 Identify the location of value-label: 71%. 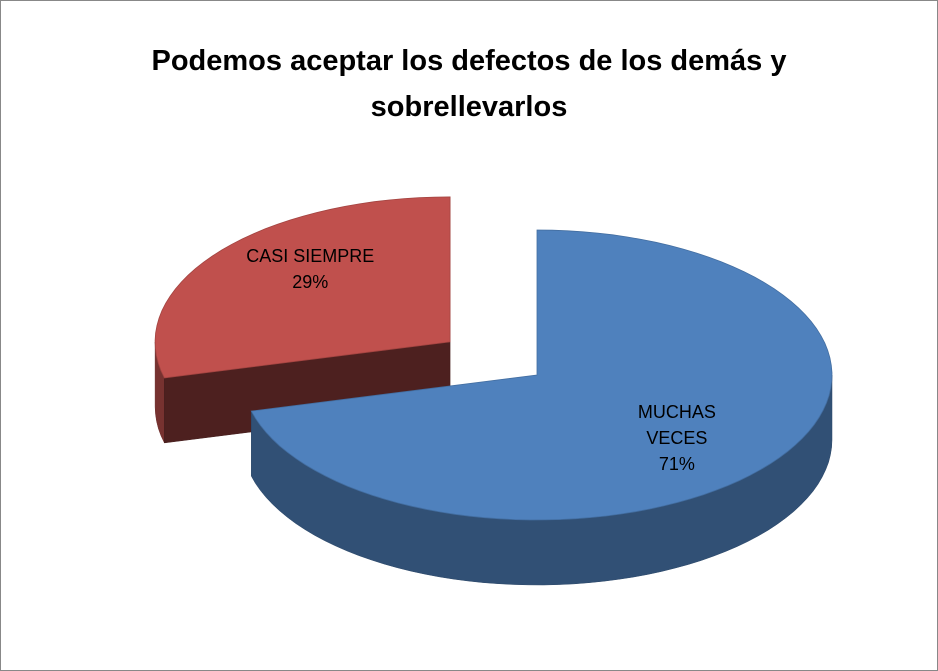
(676, 464).